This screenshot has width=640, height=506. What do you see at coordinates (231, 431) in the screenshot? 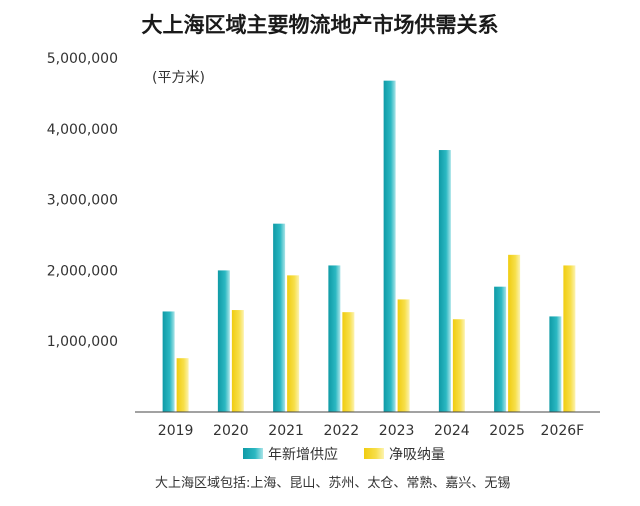
I see `x-tick-label: 2020` at bounding box center [231, 431].